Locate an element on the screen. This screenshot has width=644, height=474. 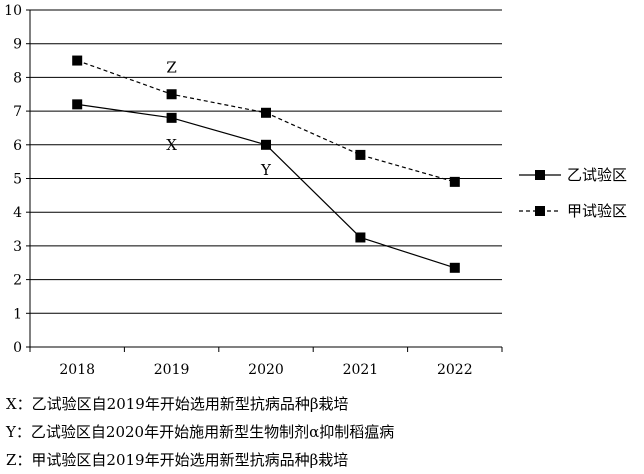
marker-s1-2021 is located at coordinates (360, 154).